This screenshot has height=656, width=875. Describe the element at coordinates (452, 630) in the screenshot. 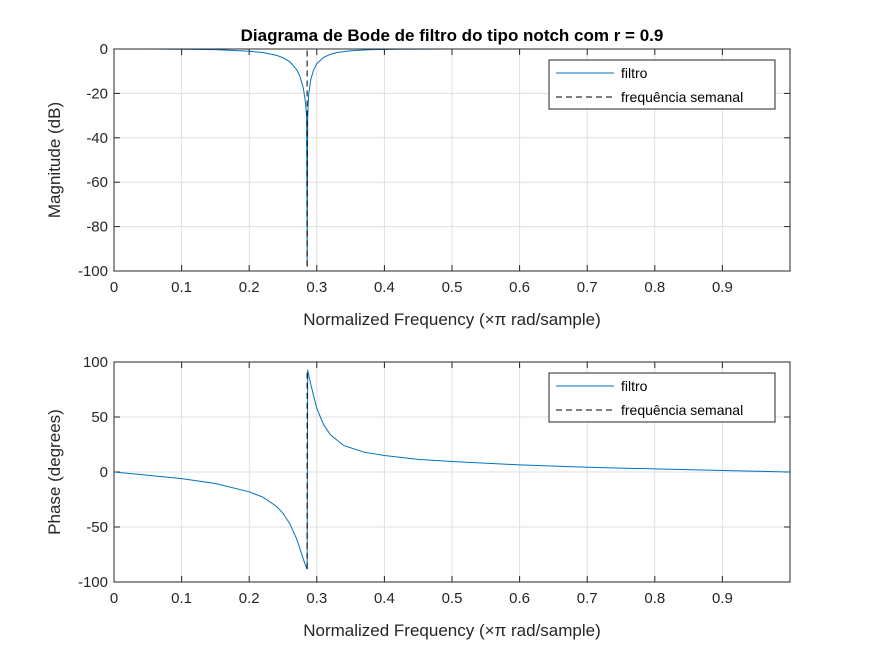

I see `phase-x-axis-label: Normalized Frequency (×π rad/sample)` at that location.